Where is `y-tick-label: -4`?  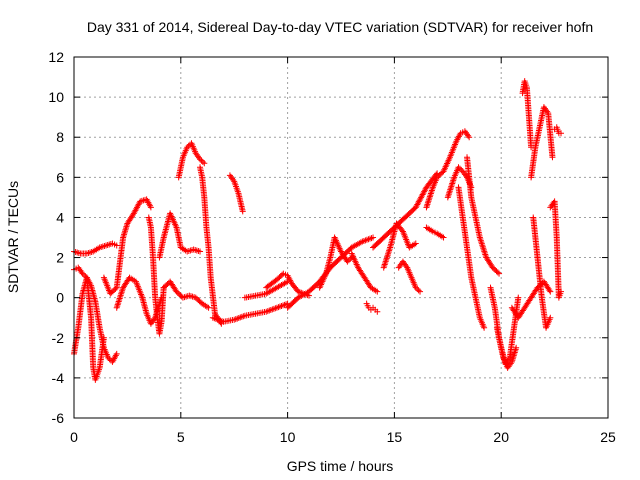
y-tick-label: -4 is located at coordinates (58, 378).